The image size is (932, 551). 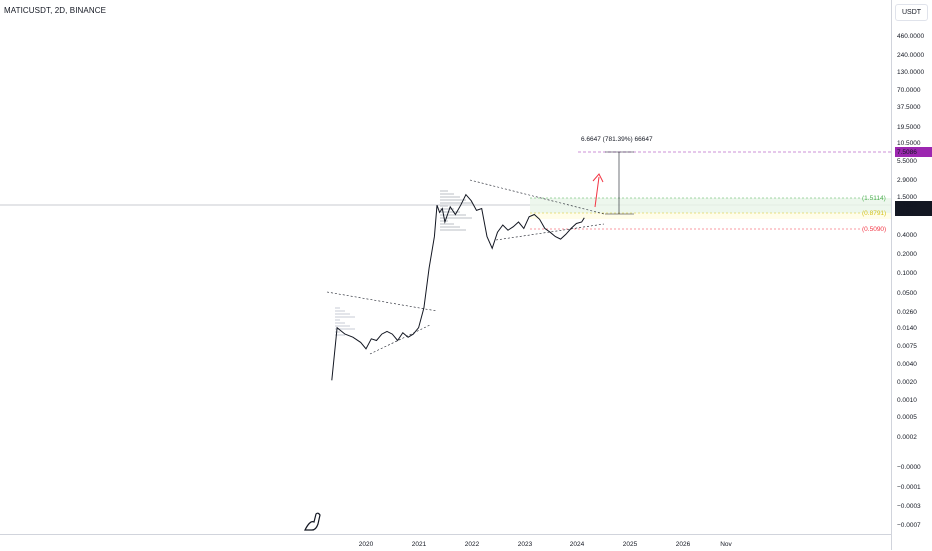 I want to click on y-tick-label: −0.0000, so click(x=909, y=467).